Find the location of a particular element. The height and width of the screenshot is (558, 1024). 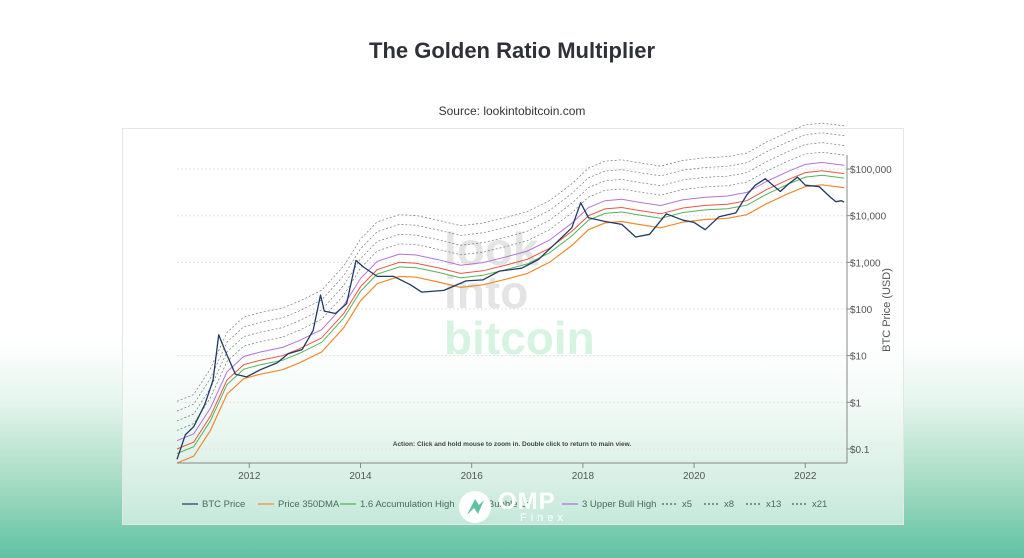

x-tick-label: 2014 is located at coordinates (360, 476).